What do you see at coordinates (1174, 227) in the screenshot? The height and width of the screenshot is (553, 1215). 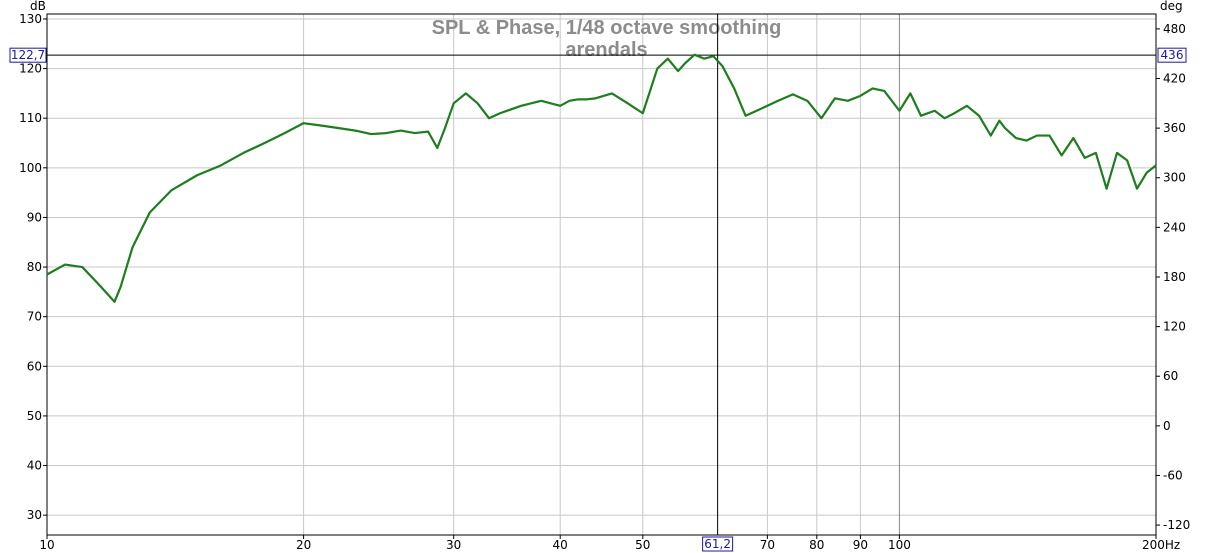 I see `y2-tick-label: 240` at bounding box center [1174, 227].